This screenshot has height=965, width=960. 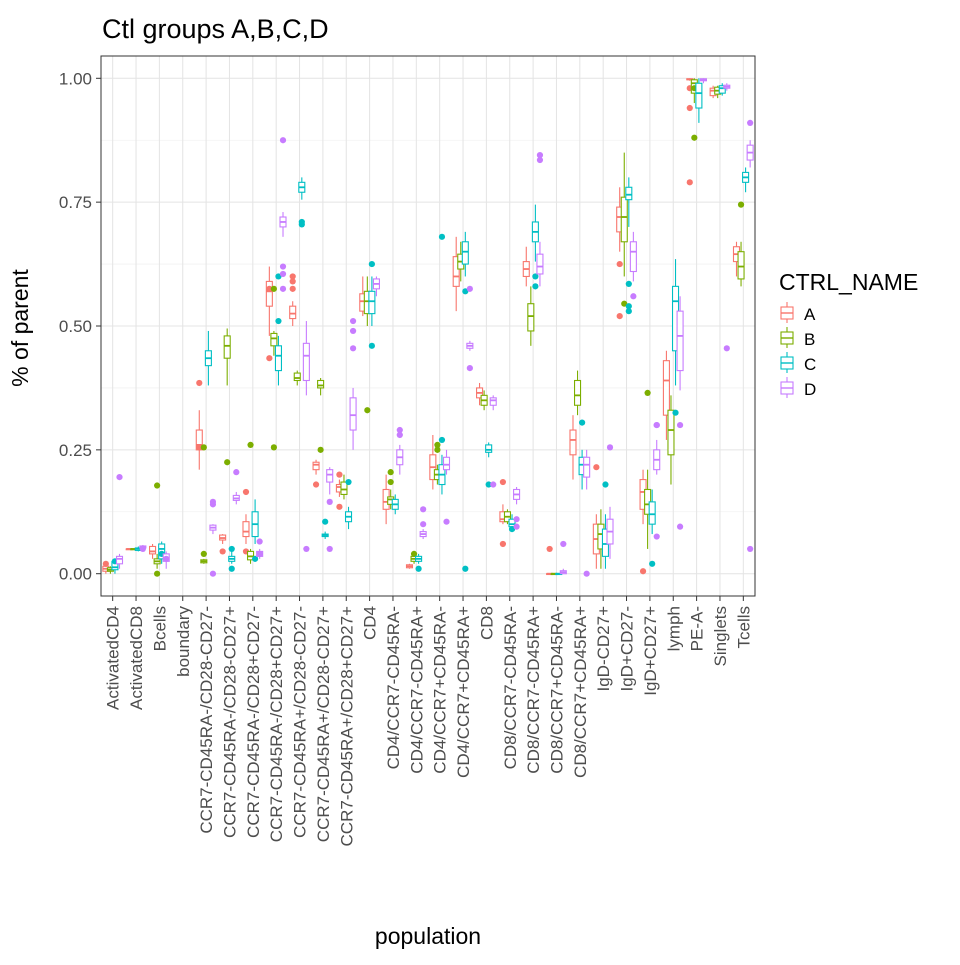 What do you see at coordinates (206, 720) in the screenshot?
I see `x-tick-label: CCR7-CD45RA-/CD28-CD27-` at bounding box center [206, 720].